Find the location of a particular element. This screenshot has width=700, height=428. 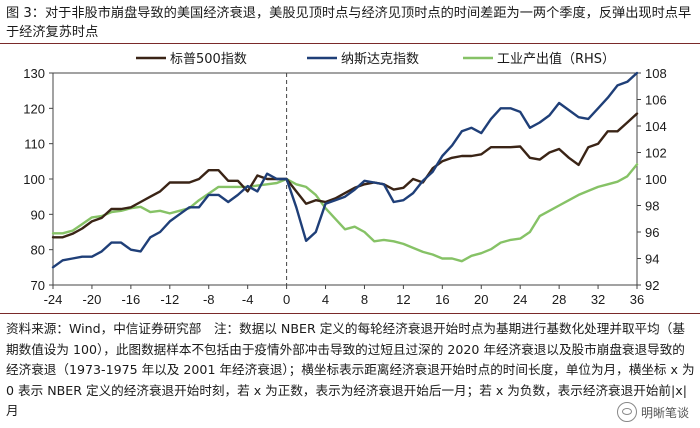

x-tick-label: 0 is located at coordinates (286, 299).